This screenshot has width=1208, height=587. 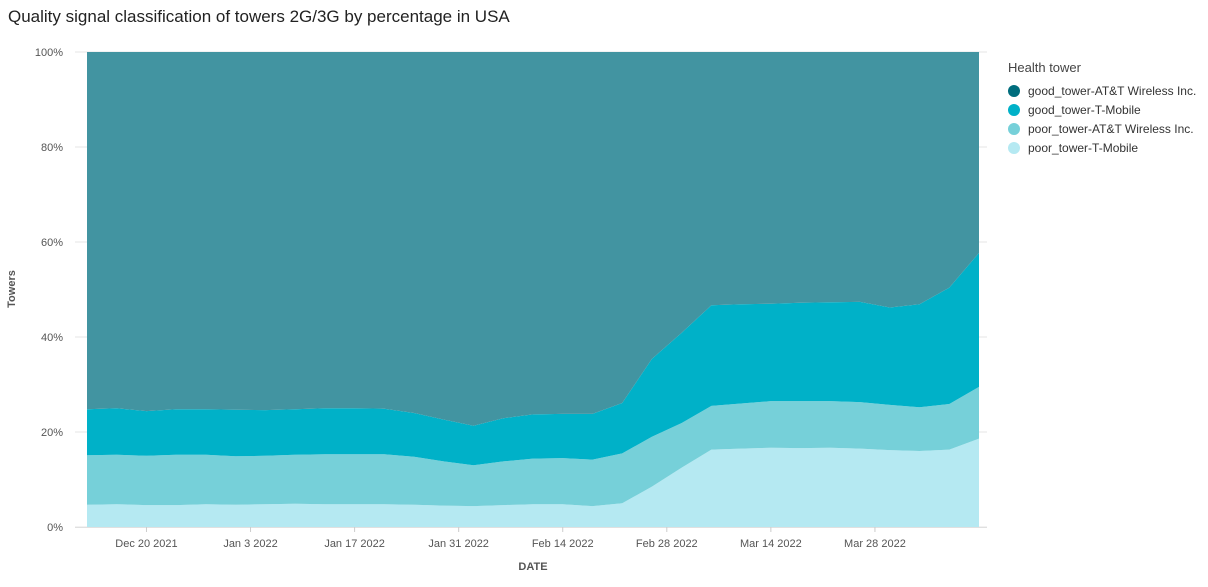 What do you see at coordinates (563, 544) in the screenshot?
I see `x-tick-label: Feb 14 2022` at bounding box center [563, 544].